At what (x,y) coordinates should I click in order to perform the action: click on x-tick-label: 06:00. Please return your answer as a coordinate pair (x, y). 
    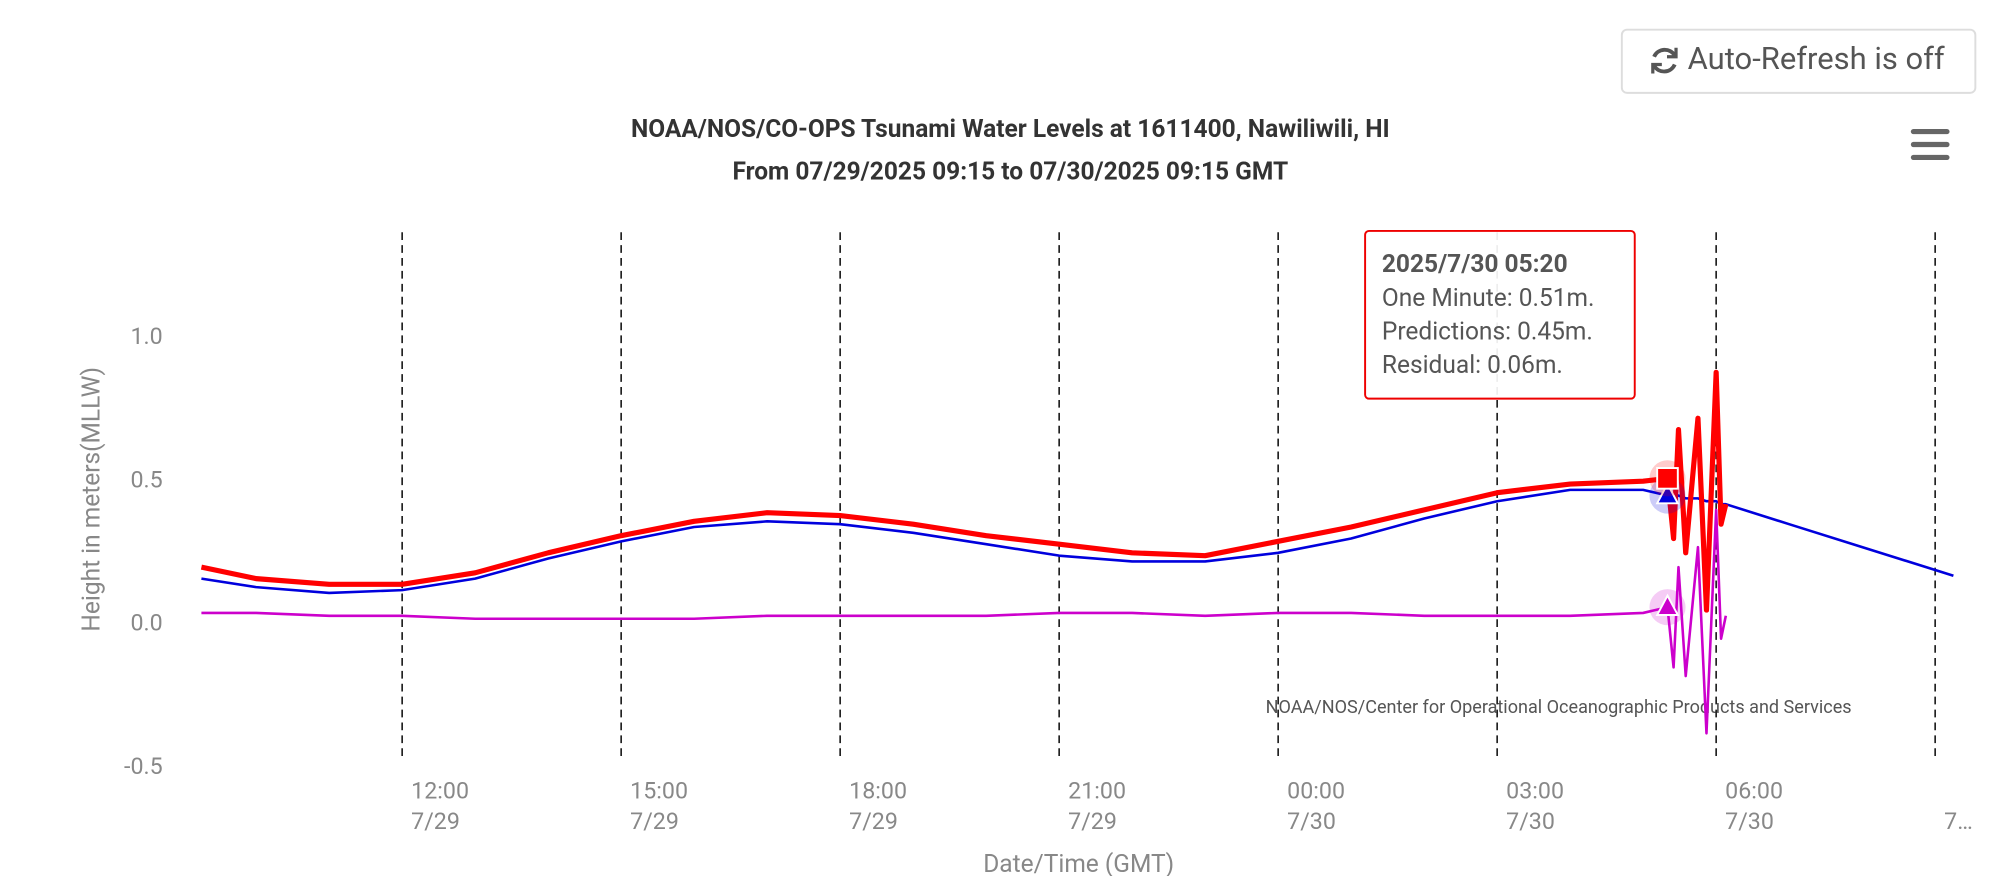
    Looking at the image, I should click on (1754, 790).